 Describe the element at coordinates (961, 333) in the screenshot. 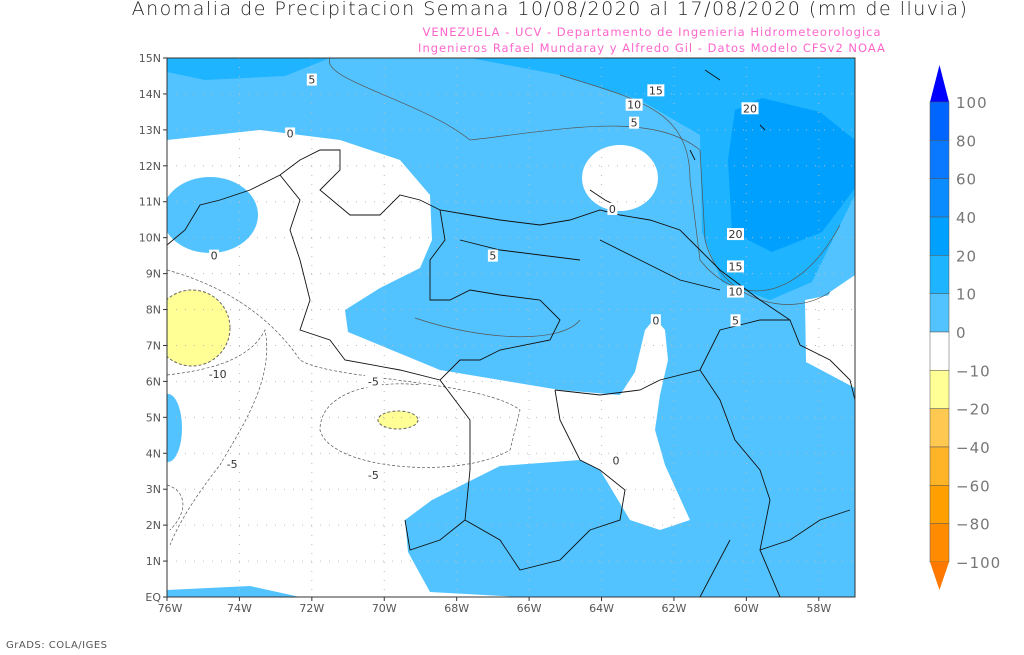

I see `colorbar-label: 0` at that location.